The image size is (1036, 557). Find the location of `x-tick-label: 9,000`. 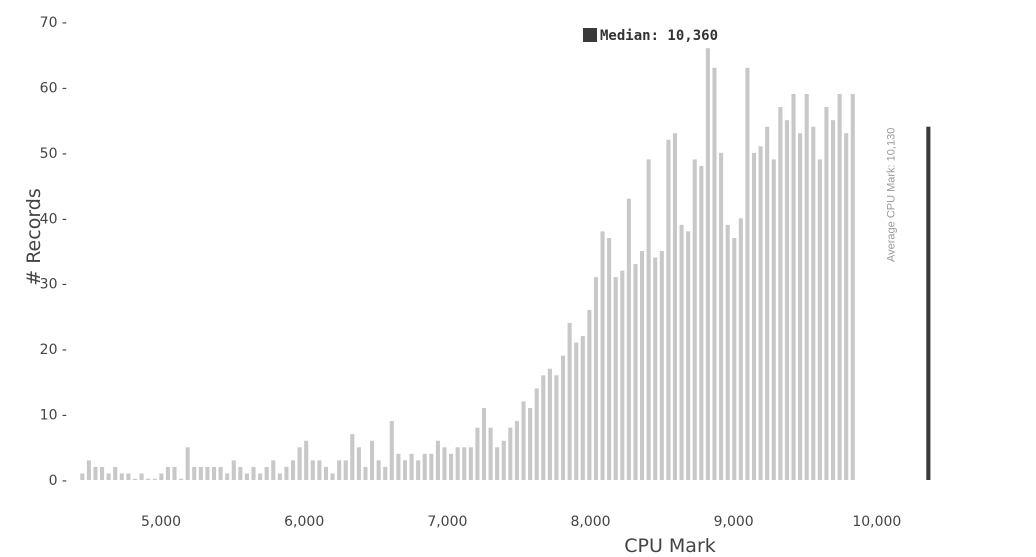

x-tick-label: 9,000 is located at coordinates (734, 522).